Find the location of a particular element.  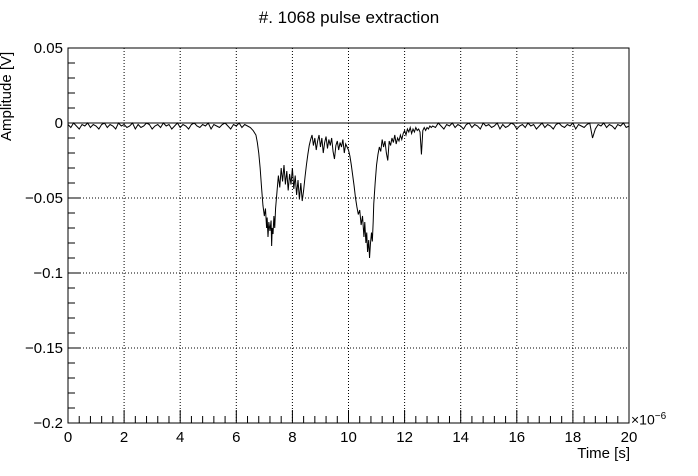

x-tick-label: 14 is located at coordinates (460, 437).